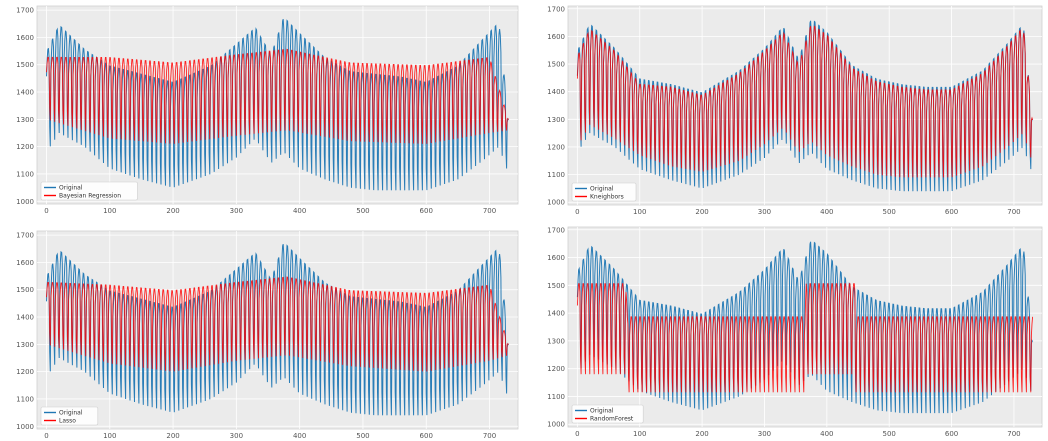 The width and height of the screenshot is (1048, 441). Describe the element at coordinates (277, 324) in the screenshot. I see `series-line-lasso` at that location.